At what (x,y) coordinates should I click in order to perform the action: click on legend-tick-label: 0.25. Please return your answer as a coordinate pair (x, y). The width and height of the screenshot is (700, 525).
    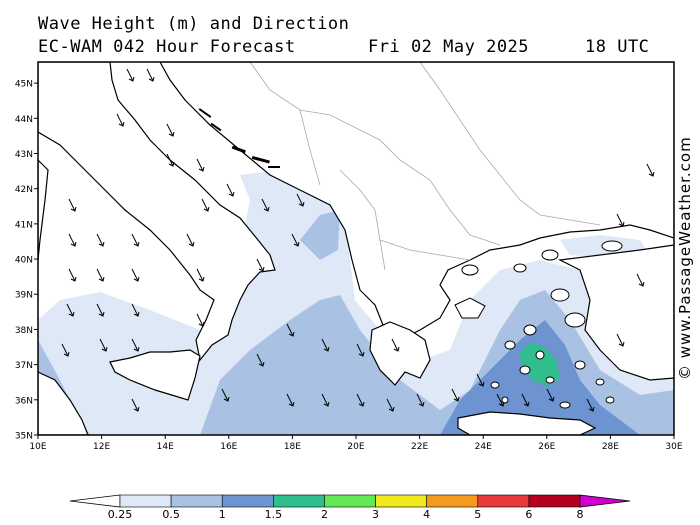
    Looking at the image, I should click on (120, 514).